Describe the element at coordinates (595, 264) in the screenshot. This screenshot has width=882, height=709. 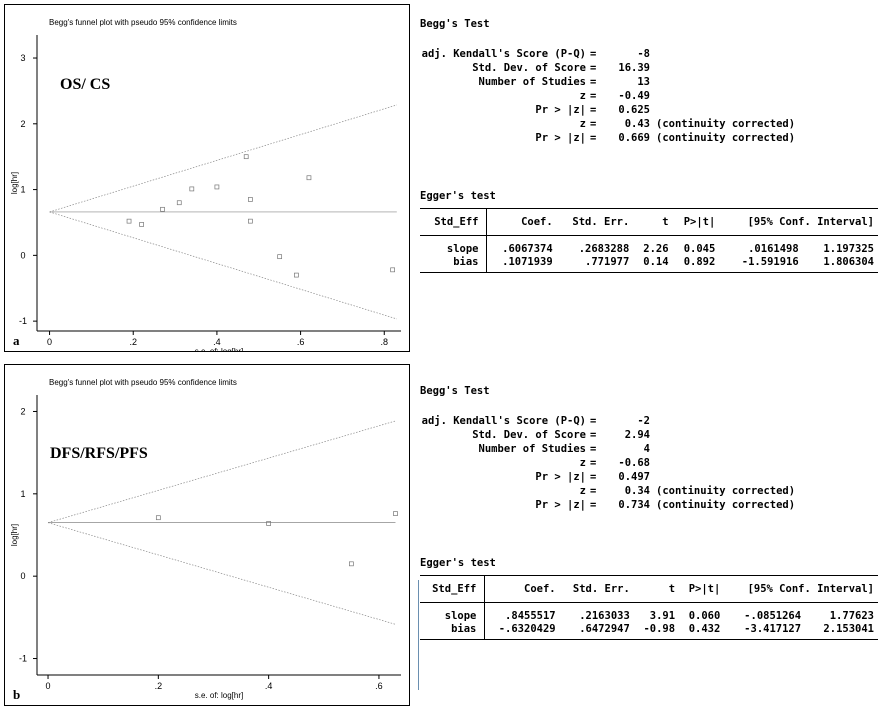
I see `egger-cell: .771977` at that location.